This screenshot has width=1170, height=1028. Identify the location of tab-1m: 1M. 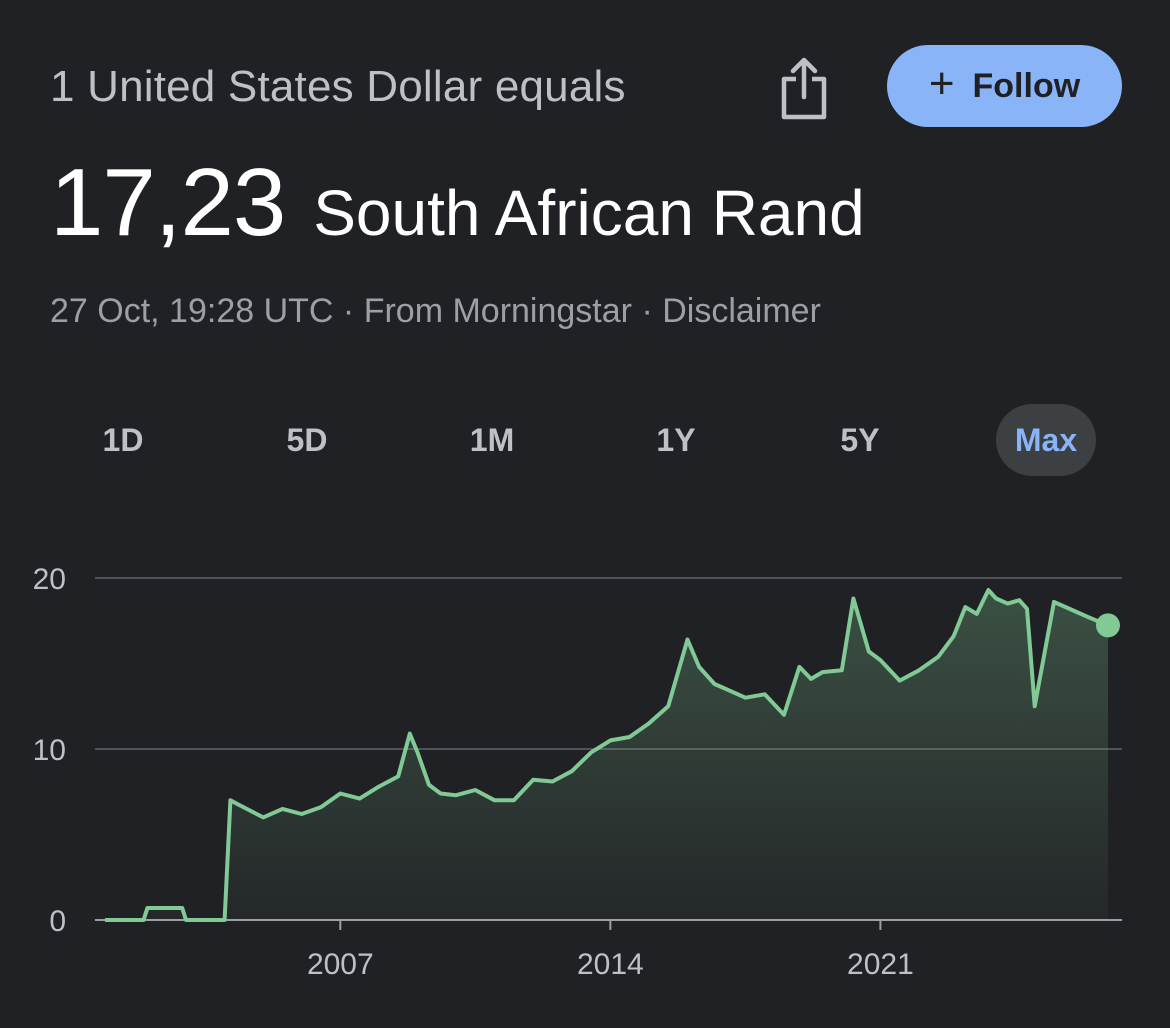
(492, 439).